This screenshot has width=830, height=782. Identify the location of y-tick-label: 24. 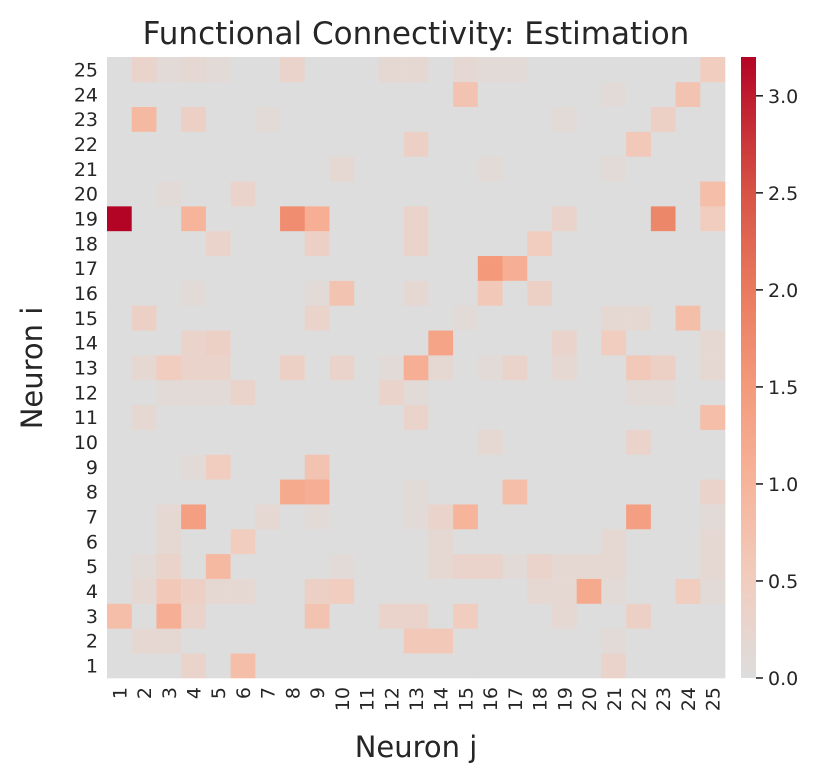
(86, 95).